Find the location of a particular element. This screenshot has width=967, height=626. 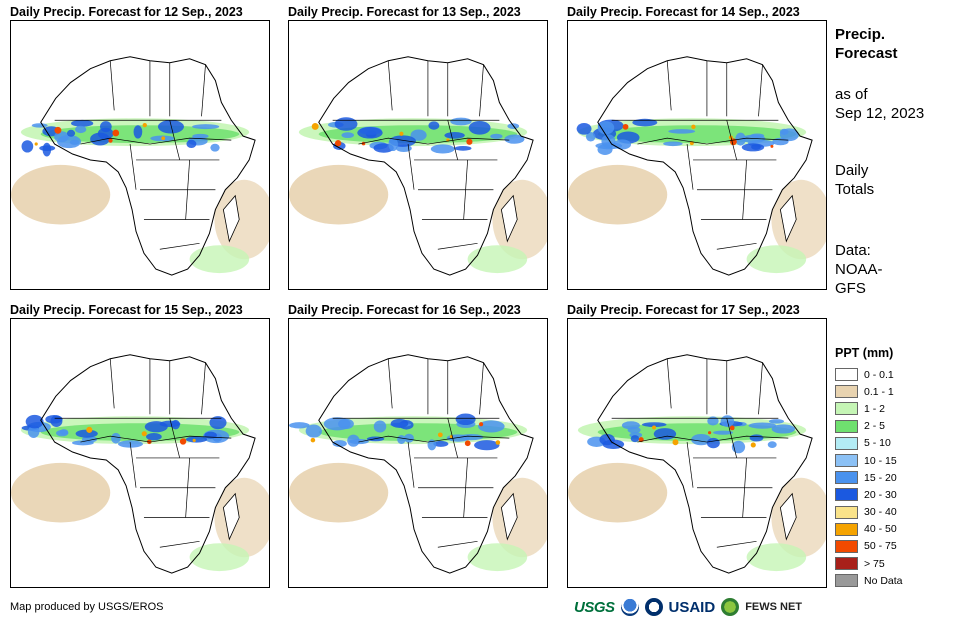

forecast-panel-sep-15: Daily Precip. Forecast for 15 Sep., 2023 is located at coordinates (140, 445).